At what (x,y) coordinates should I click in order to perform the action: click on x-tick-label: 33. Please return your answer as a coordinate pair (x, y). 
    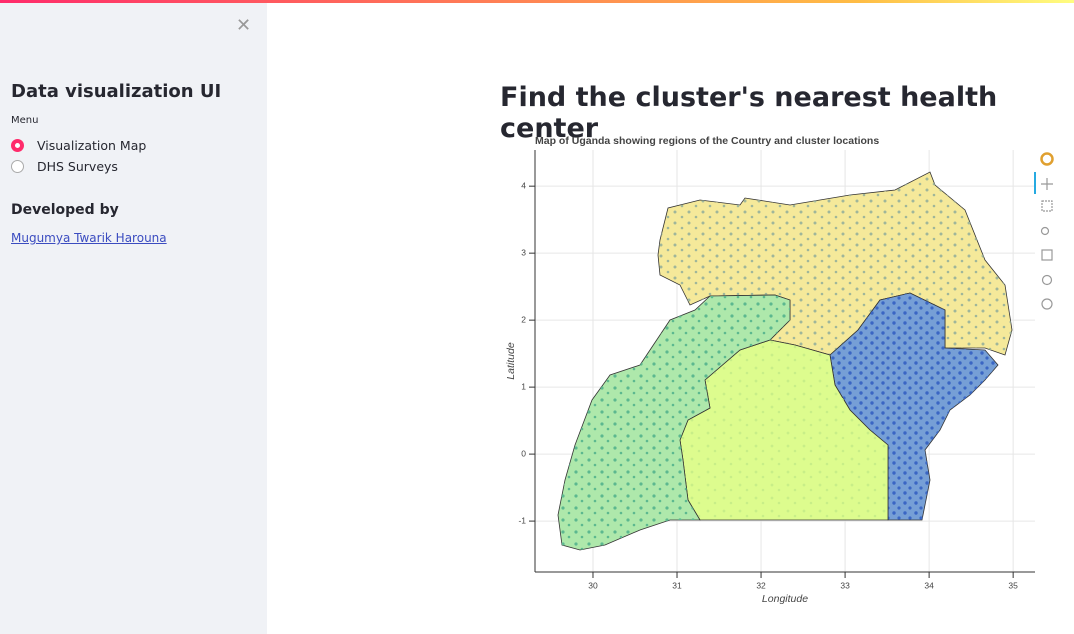
    Looking at the image, I should click on (845, 585).